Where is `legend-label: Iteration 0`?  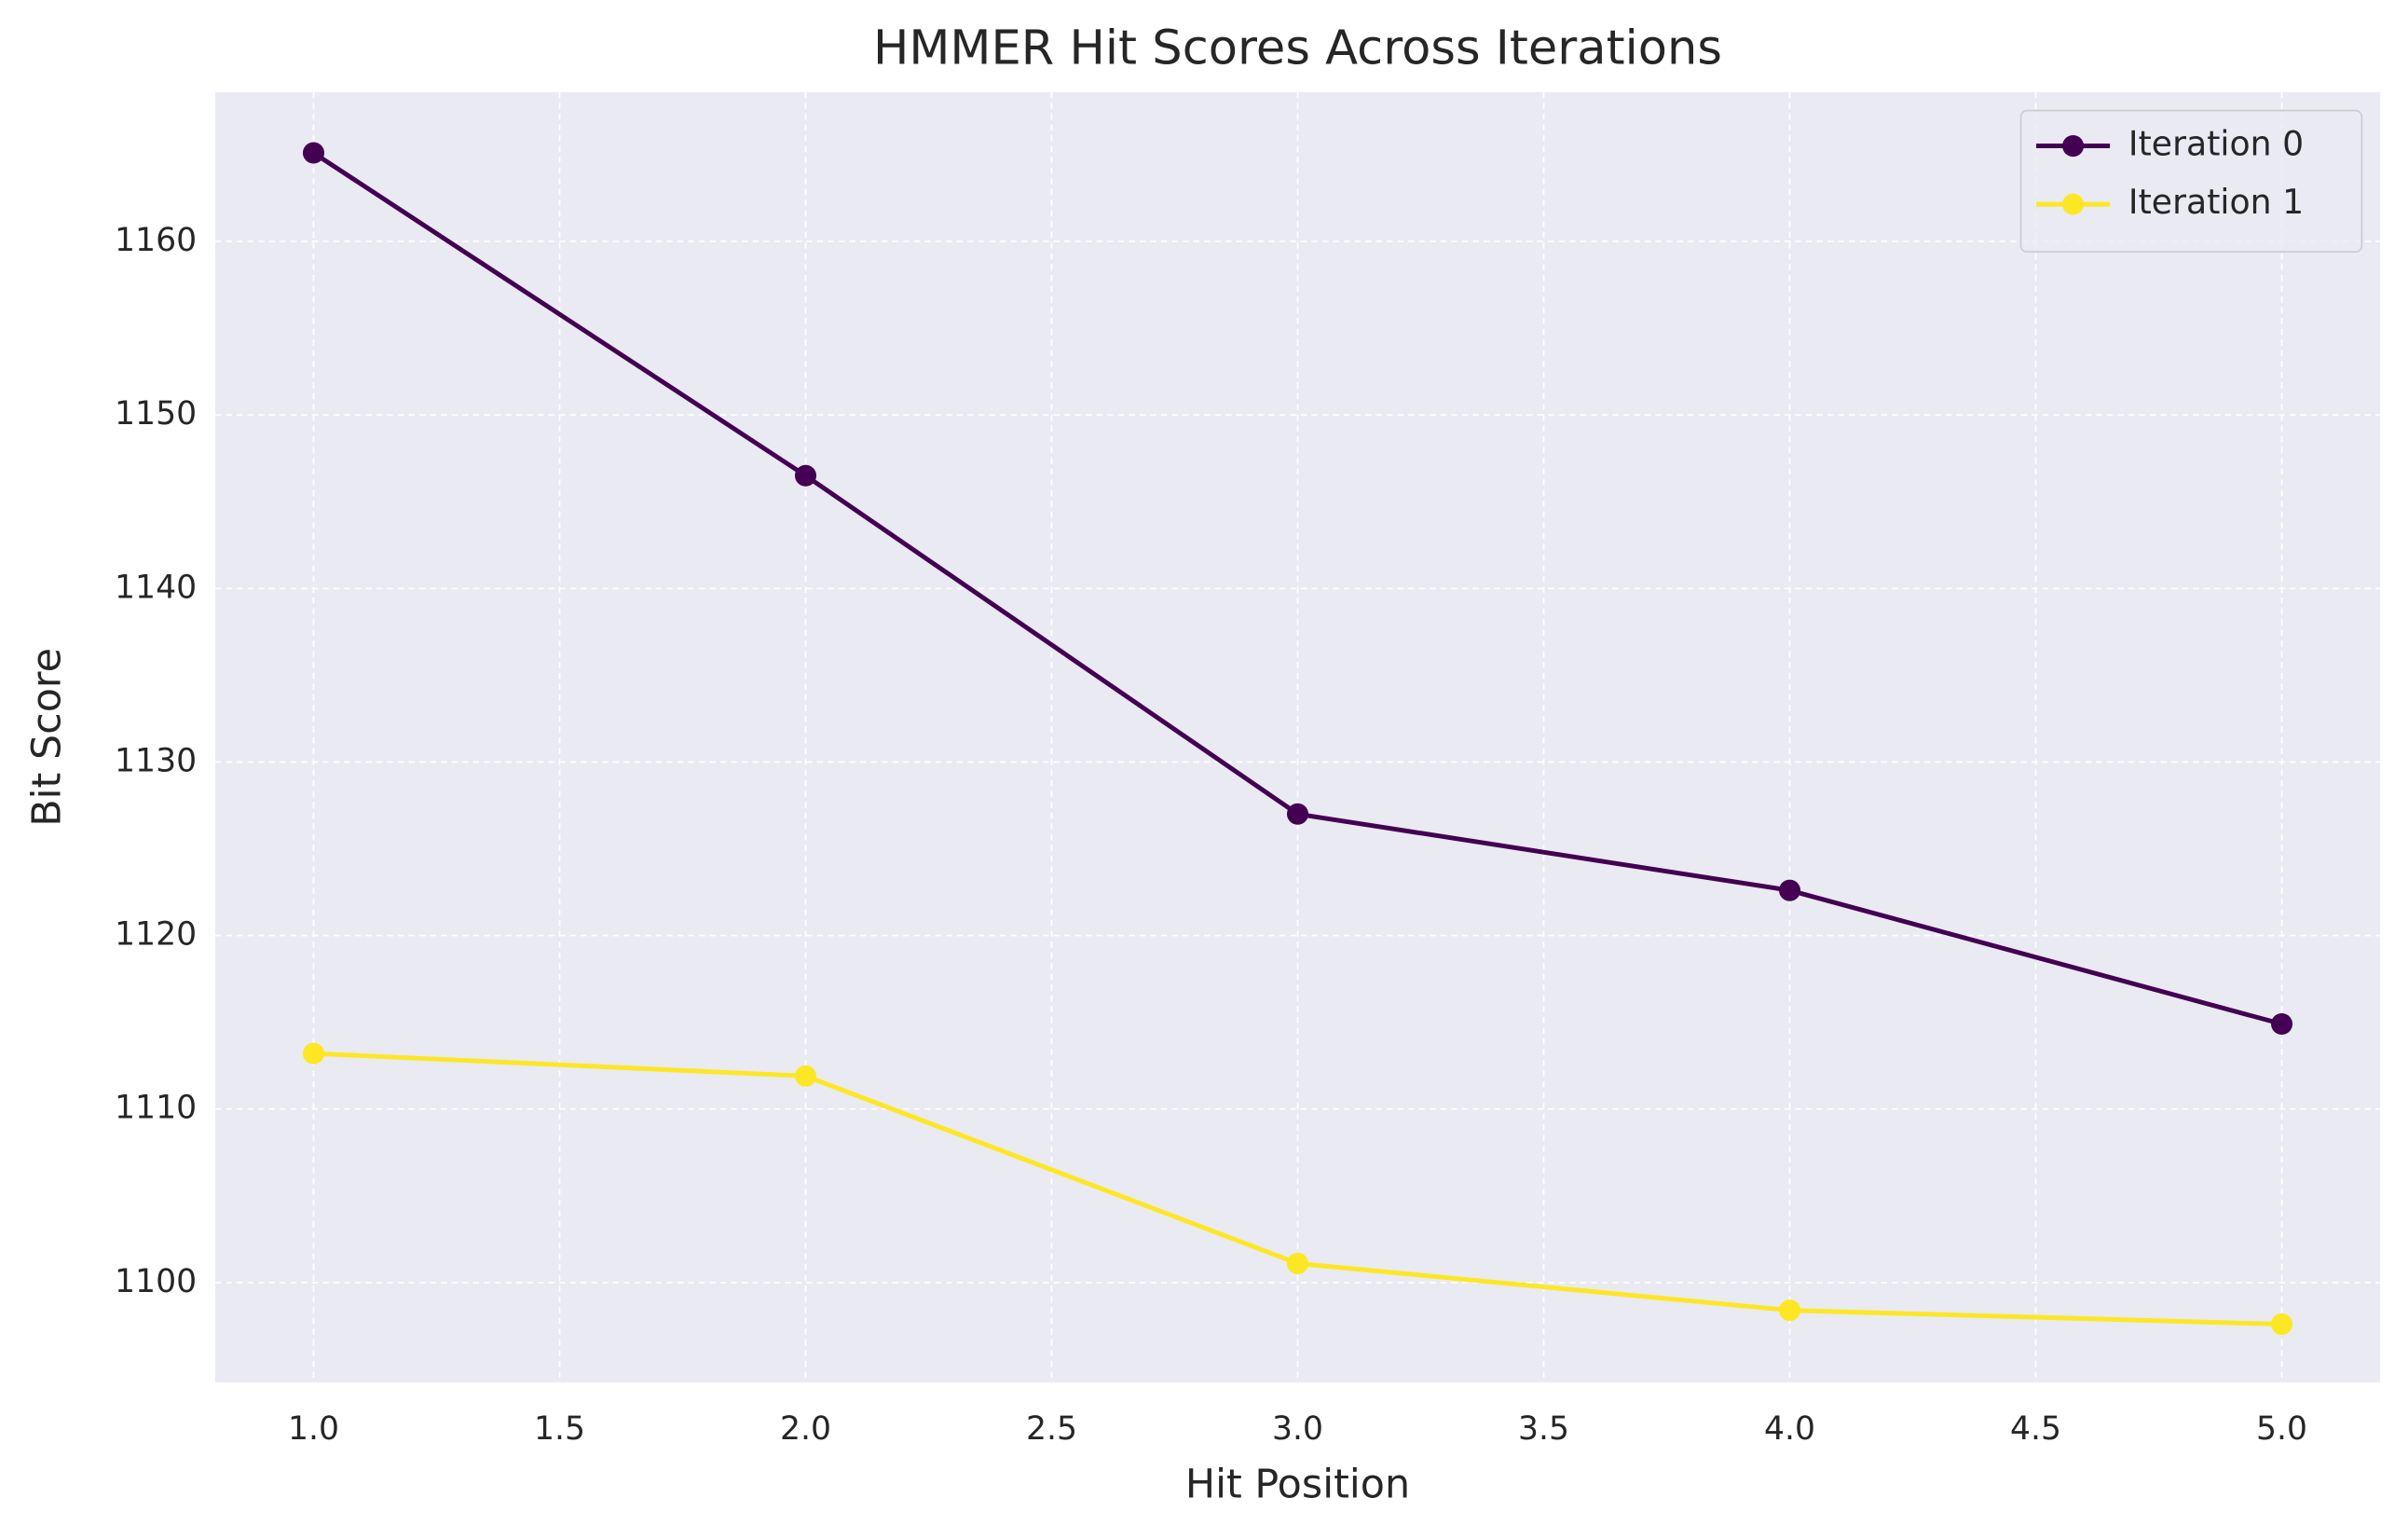 legend-label: Iteration 0 is located at coordinates (2216, 144).